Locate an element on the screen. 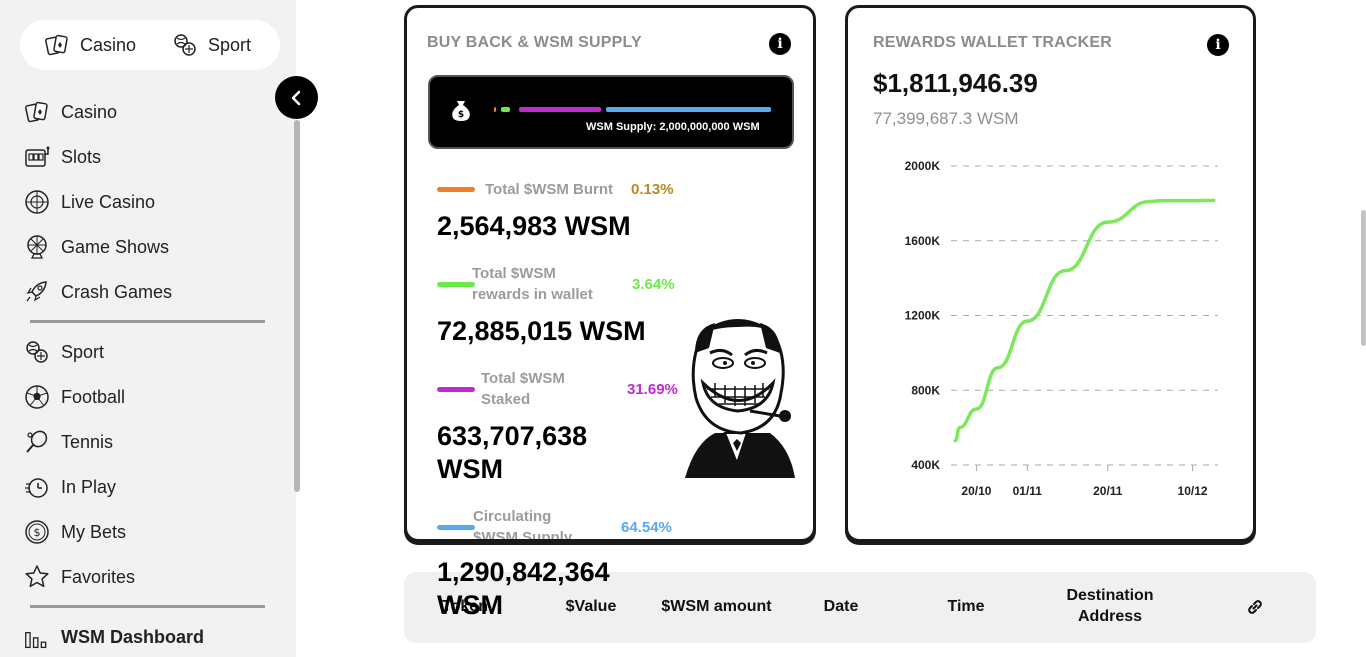 This screenshot has height=657, width=1366. sidebar-item-label: Sport is located at coordinates (83, 351).